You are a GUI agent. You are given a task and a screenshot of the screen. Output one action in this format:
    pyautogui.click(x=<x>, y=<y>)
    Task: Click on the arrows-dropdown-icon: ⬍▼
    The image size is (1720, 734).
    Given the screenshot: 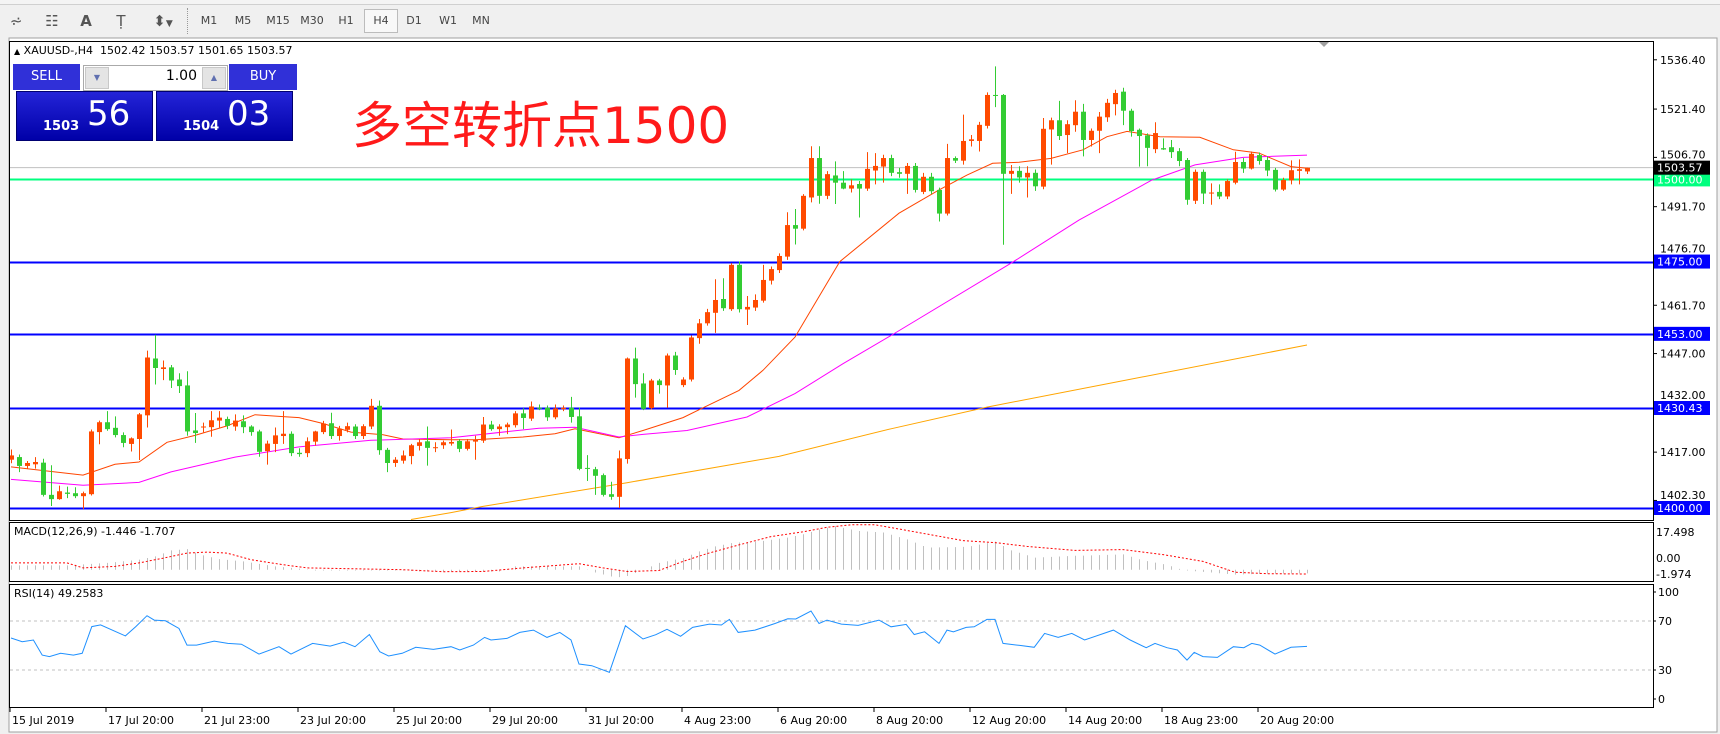 What is the action you would take?
    pyautogui.click(x=163, y=21)
    